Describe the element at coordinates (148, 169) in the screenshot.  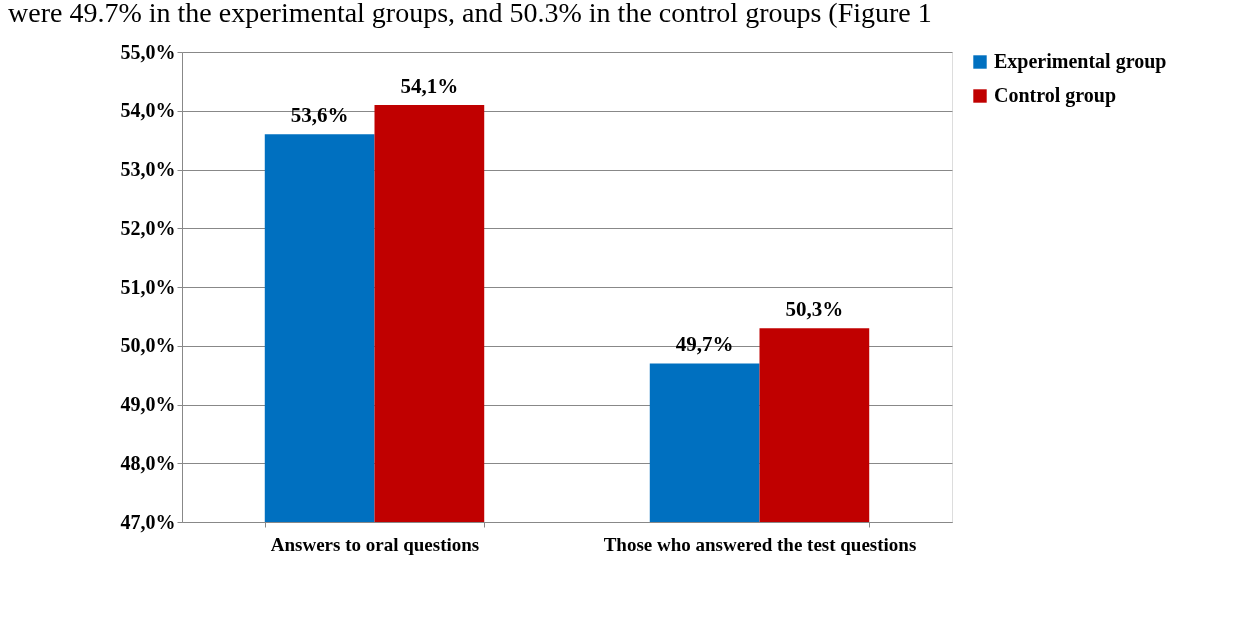
I see `y-tick-label: 53,0%` at that location.